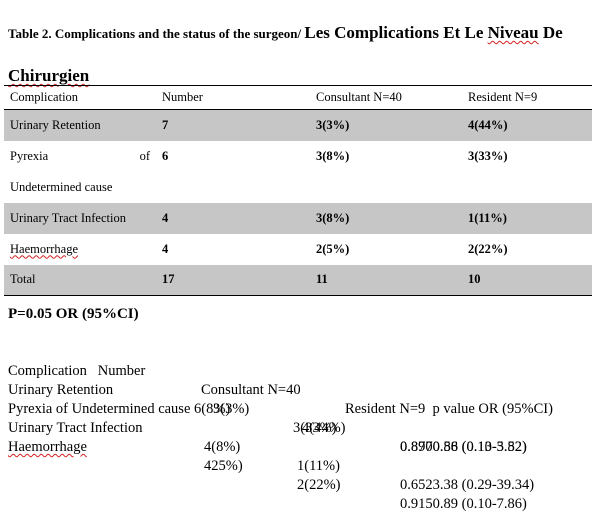  I want to click on cell-complication: Pyrexia of, so click(80, 155).